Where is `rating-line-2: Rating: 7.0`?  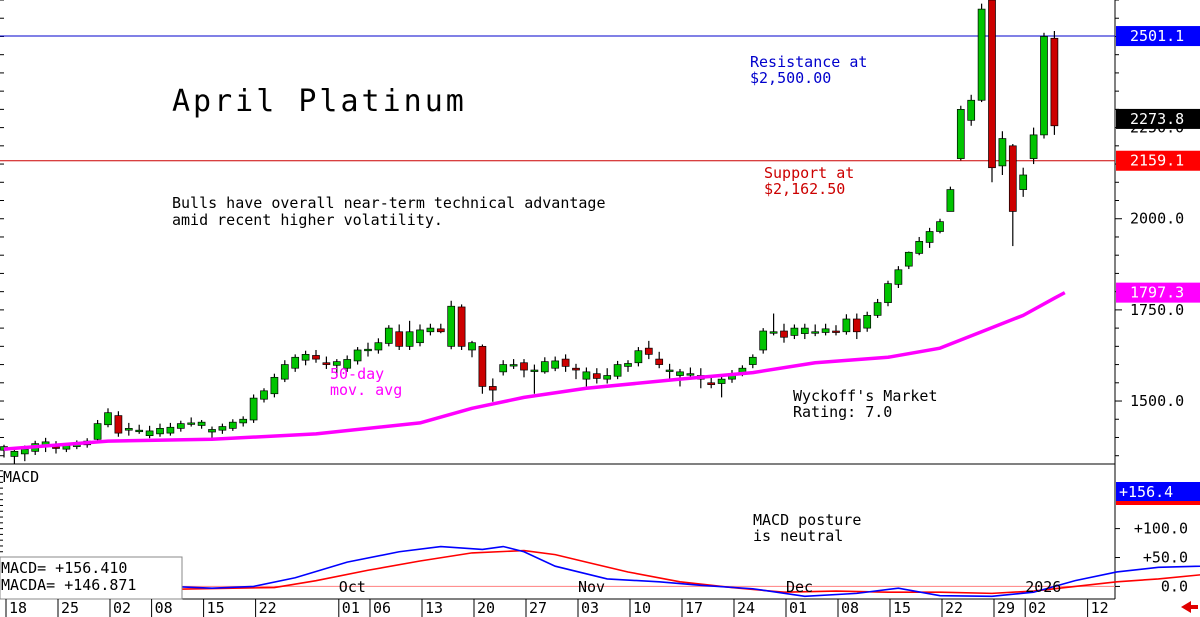 rating-line-2: Rating: 7.0 is located at coordinates (842, 412).